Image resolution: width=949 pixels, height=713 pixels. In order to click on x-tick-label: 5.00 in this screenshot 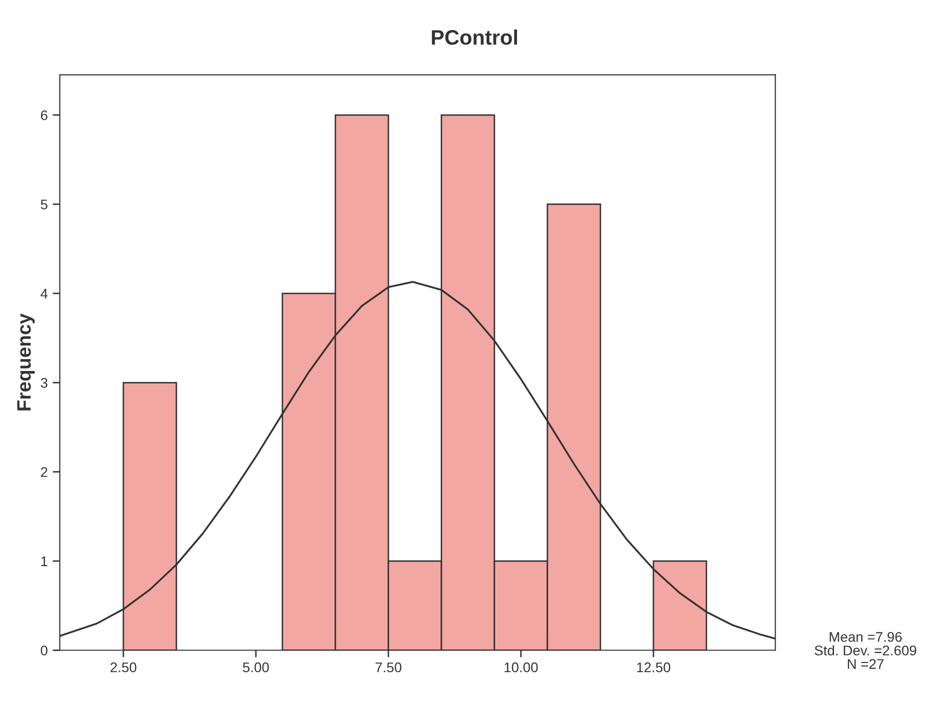, I will do `click(255, 667)`.